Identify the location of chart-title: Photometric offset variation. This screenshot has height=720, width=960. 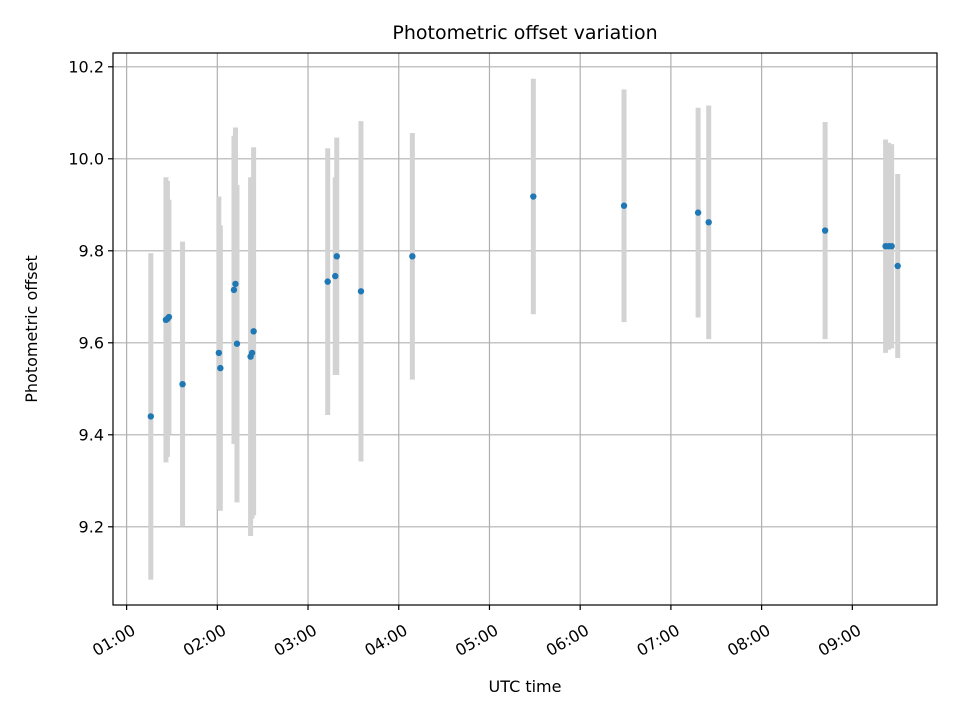
(524, 33).